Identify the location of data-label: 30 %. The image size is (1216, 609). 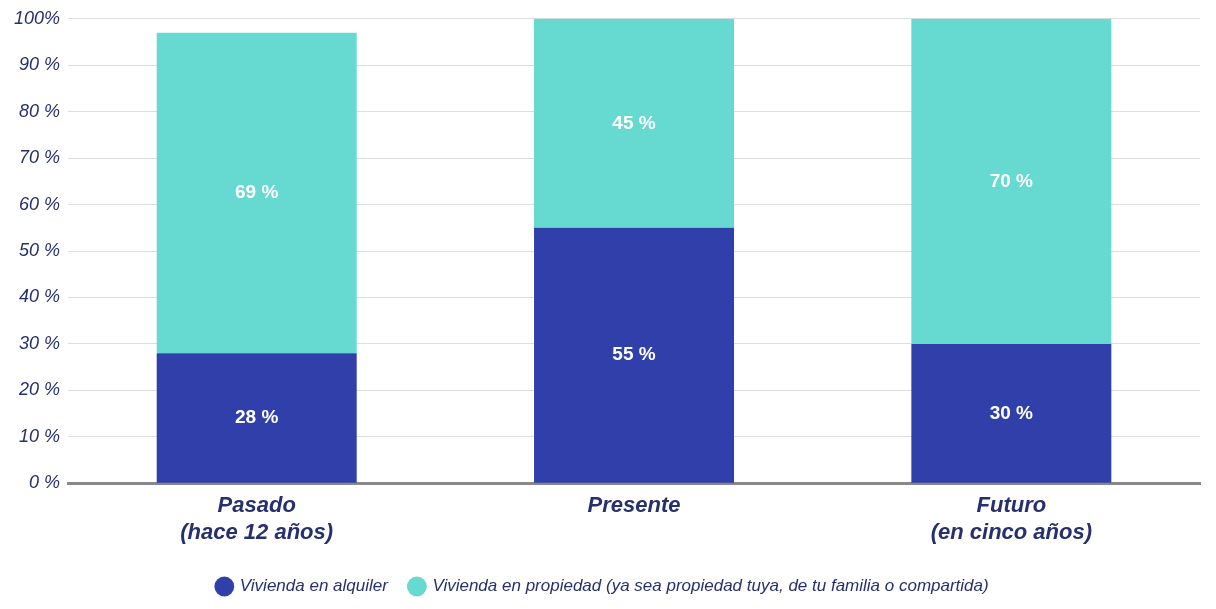
(1011, 412).